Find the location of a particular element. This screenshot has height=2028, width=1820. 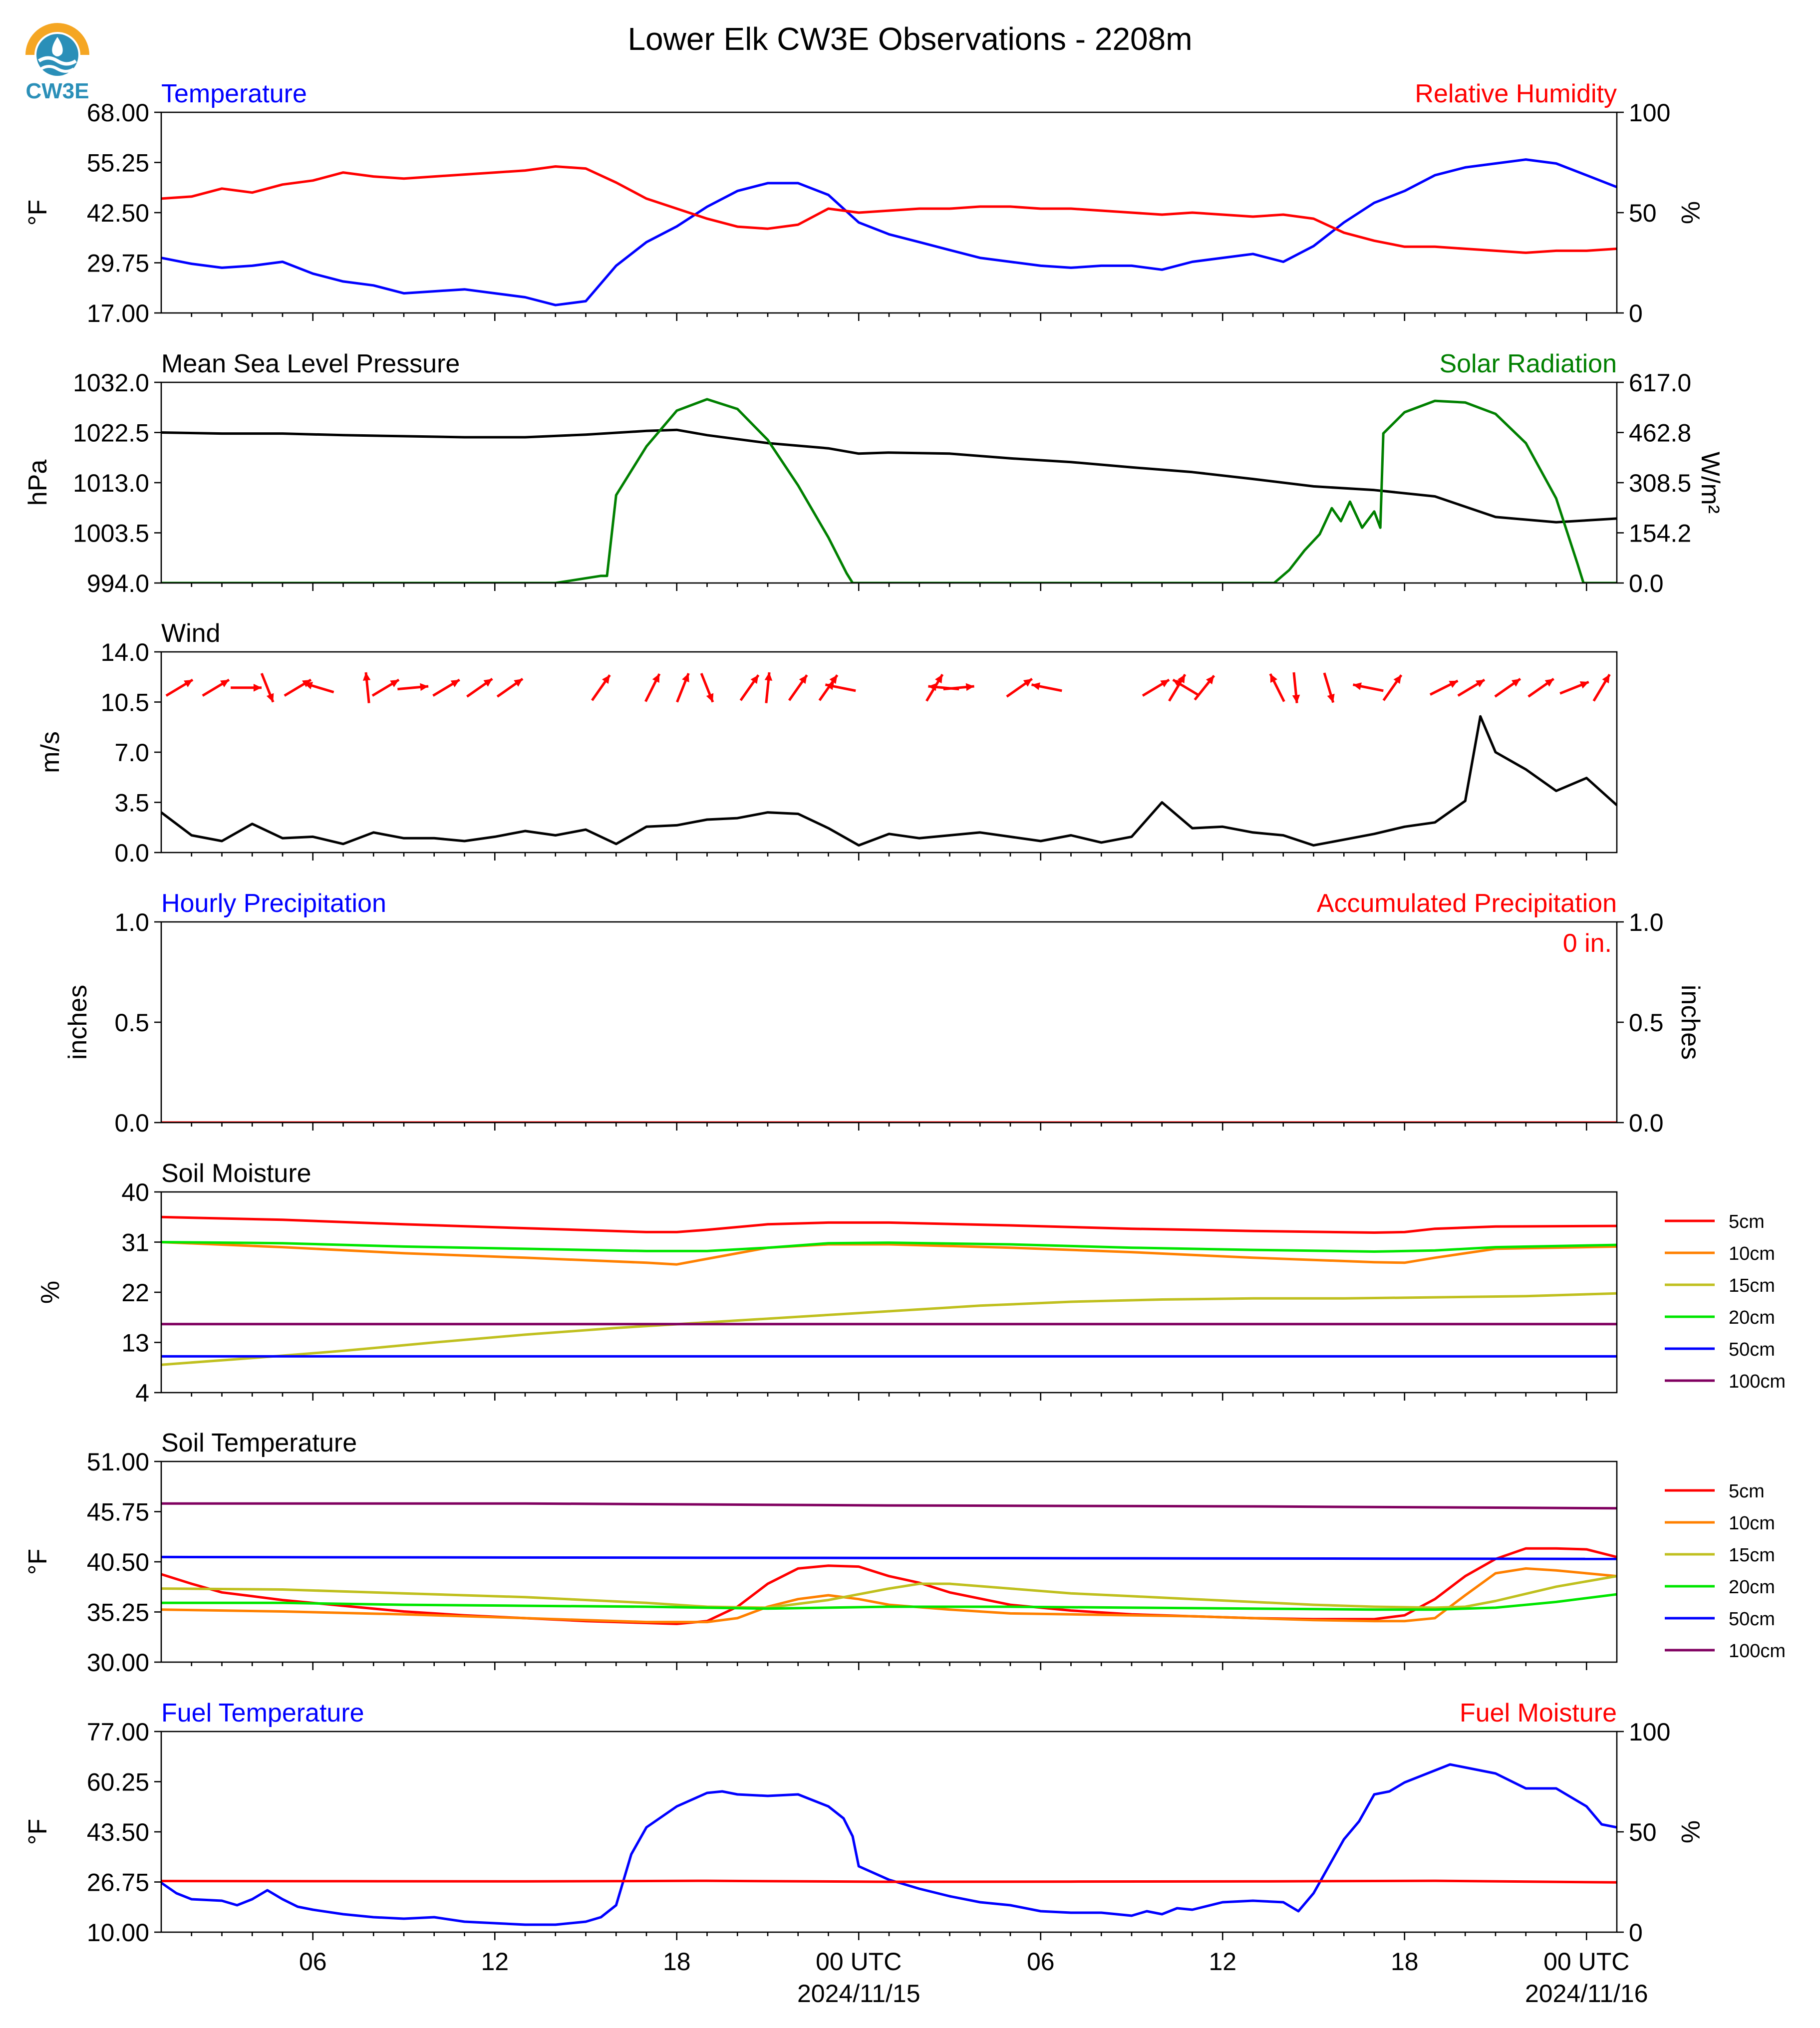

legend-item-50cm: 50cm is located at coordinates (1720, 1349).